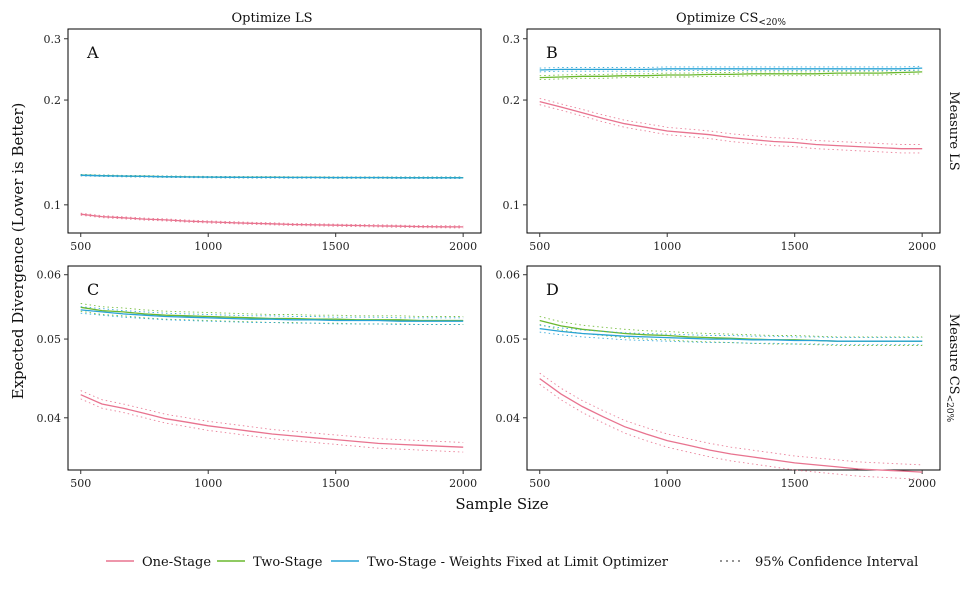 This screenshot has width=969, height=599. What do you see at coordinates (953, 130) in the screenshot?
I see `row-strip-measure-ls: Measure LS` at bounding box center [953, 130].